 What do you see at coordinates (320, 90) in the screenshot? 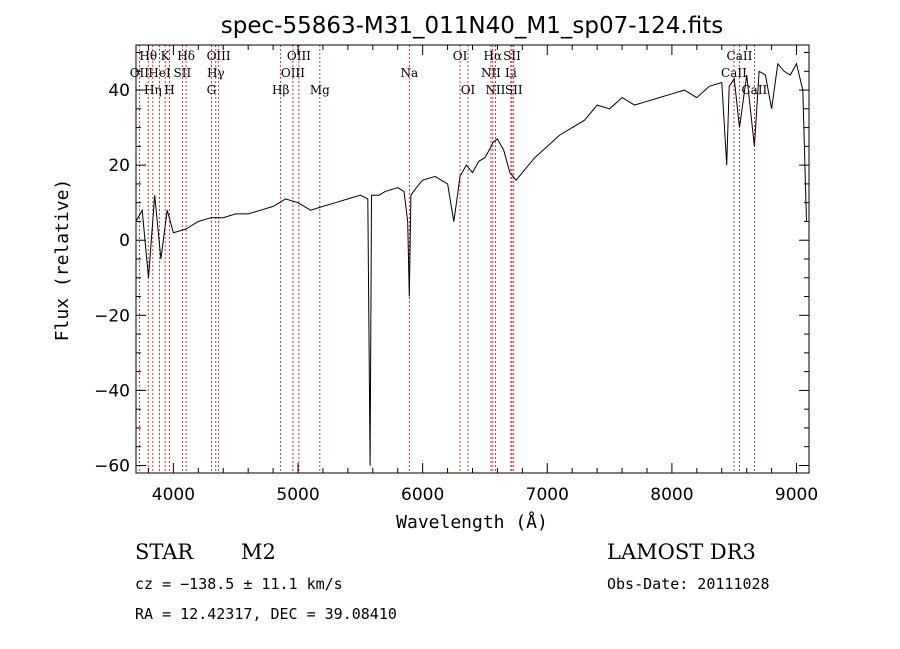
I see `line-label-14: Mg` at bounding box center [320, 90].